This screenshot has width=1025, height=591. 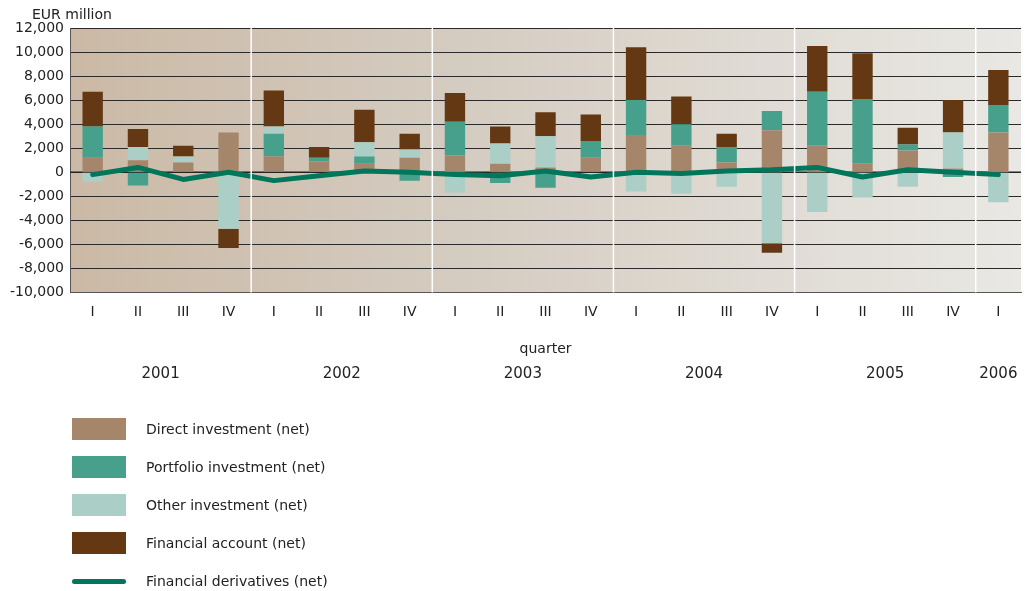 What do you see at coordinates (160, 373) in the screenshot?
I see `text: 2001` at bounding box center [160, 373].